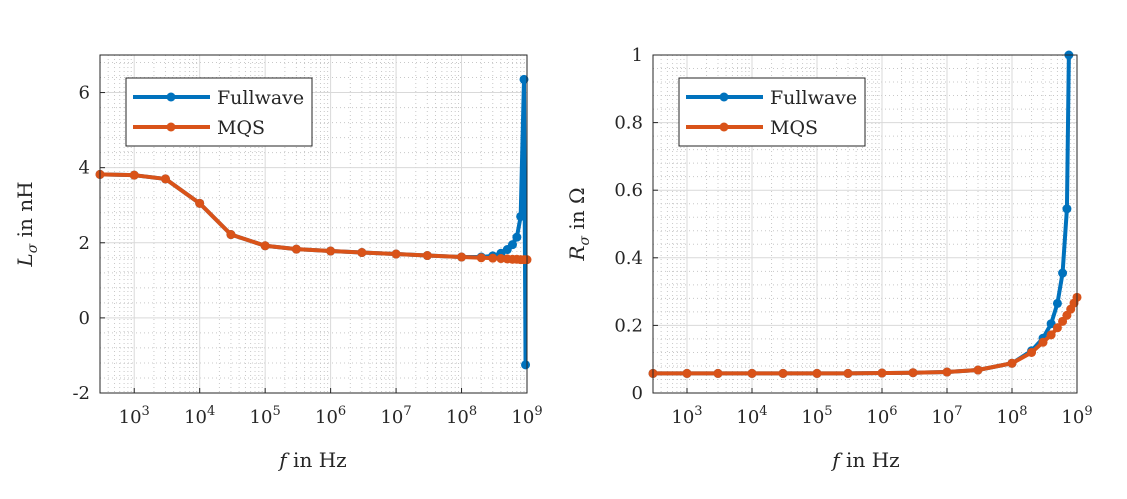 This screenshot has height=499, width=1127. What do you see at coordinates (171, 97) in the screenshot?
I see `inductance-legend-fullwave-marker` at bounding box center [171, 97].